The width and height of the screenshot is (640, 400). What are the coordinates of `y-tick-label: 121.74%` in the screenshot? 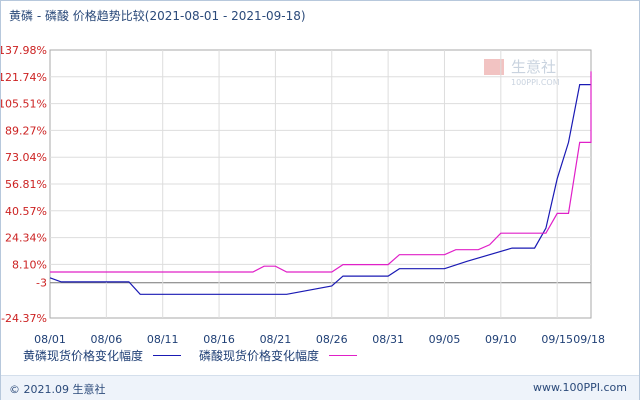 It's located at (24, 77).